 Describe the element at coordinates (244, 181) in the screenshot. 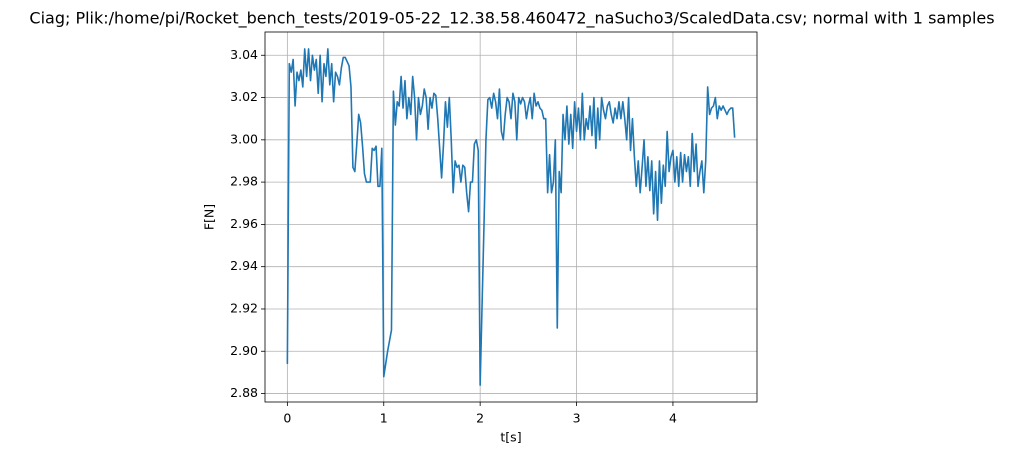

I see `y-tick-label: 2.98` at that location.